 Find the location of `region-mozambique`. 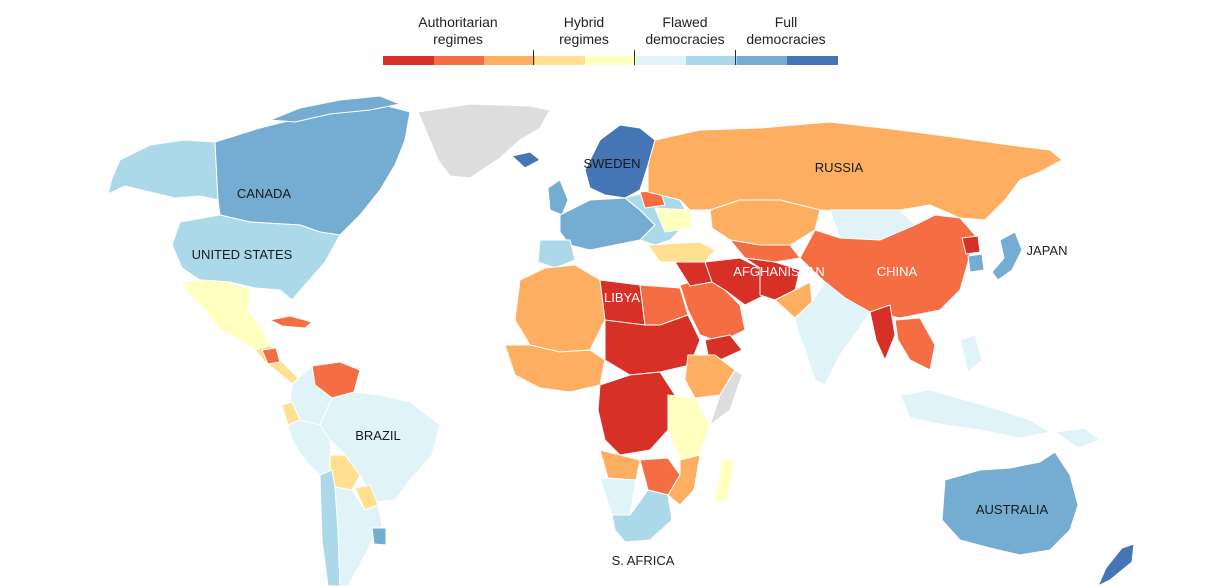

region-mozambique is located at coordinates (684, 480).